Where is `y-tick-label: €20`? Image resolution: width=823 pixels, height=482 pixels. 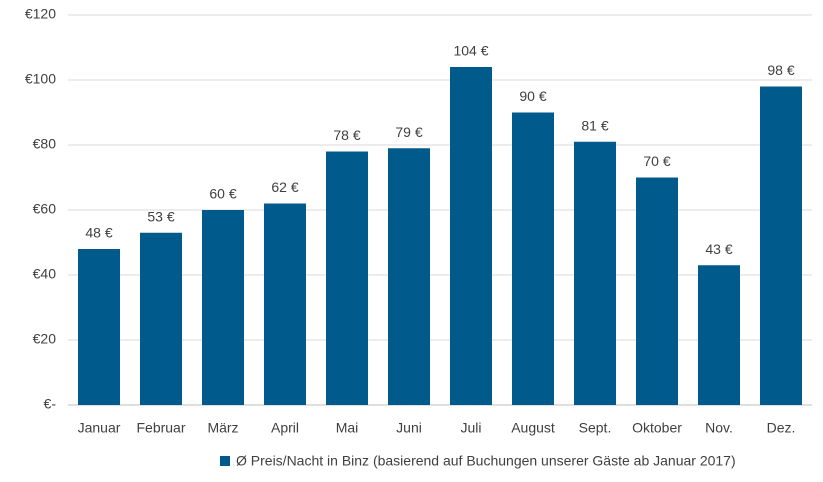
y-tick-label: €20 is located at coordinates (45, 339).